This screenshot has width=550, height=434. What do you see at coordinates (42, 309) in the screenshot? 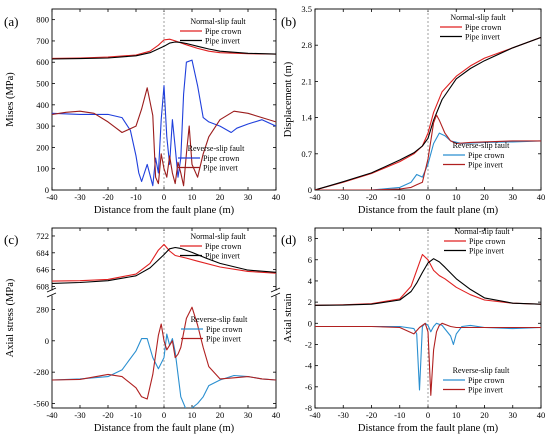
I see `y-tick-label: 280` at bounding box center [42, 309].